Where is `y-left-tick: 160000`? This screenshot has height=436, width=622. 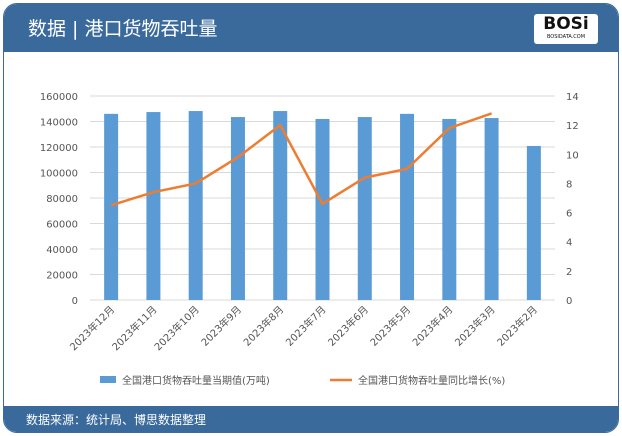 y-left-tick: 160000 is located at coordinates (59, 97).